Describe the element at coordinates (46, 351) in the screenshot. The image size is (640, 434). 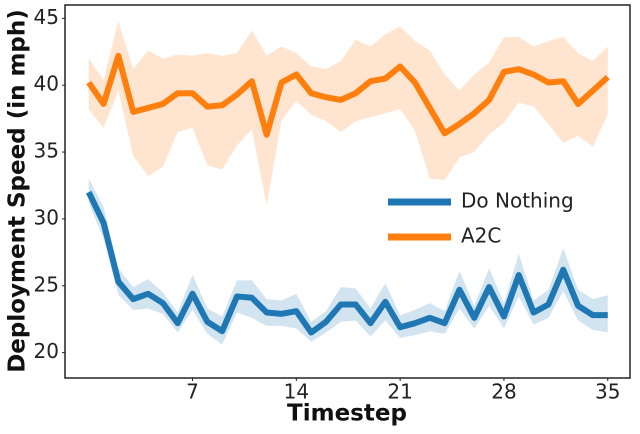
I see `y-tick-label: 20` at that location.